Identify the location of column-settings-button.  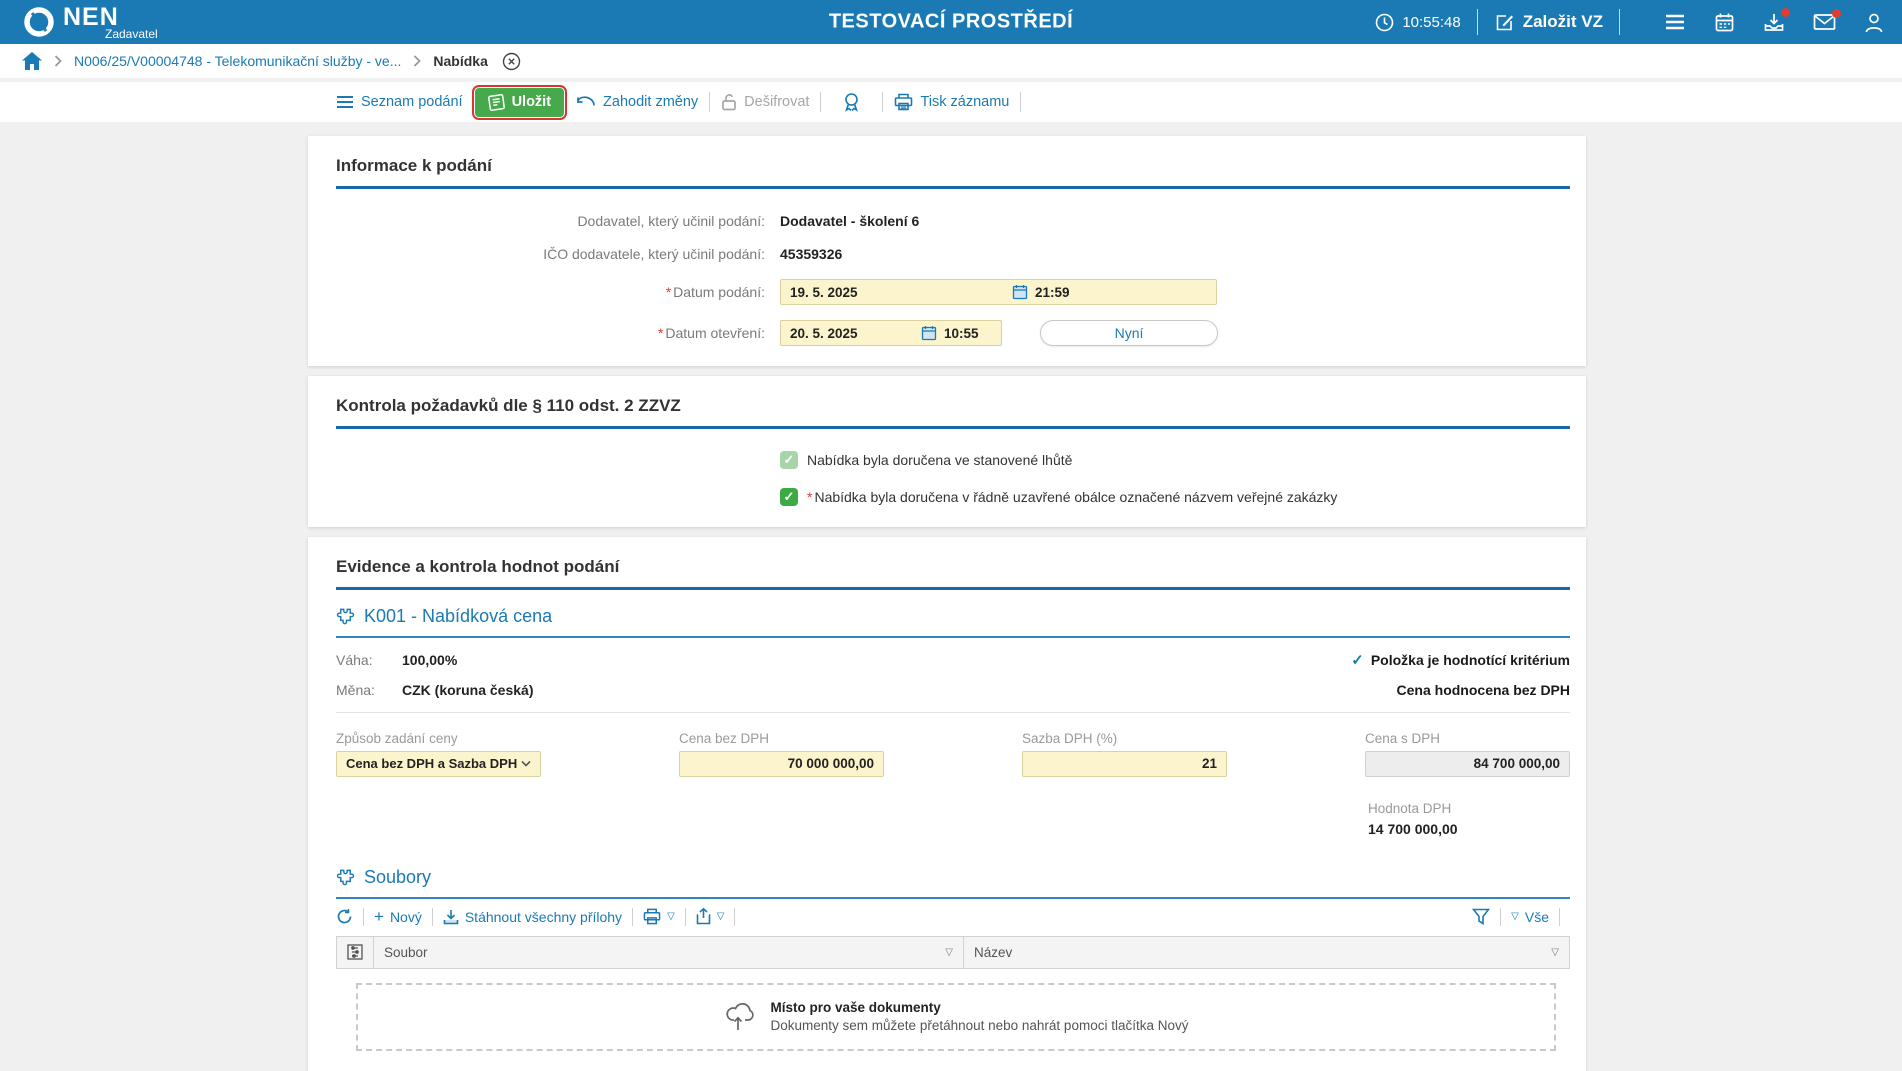
(355, 952).